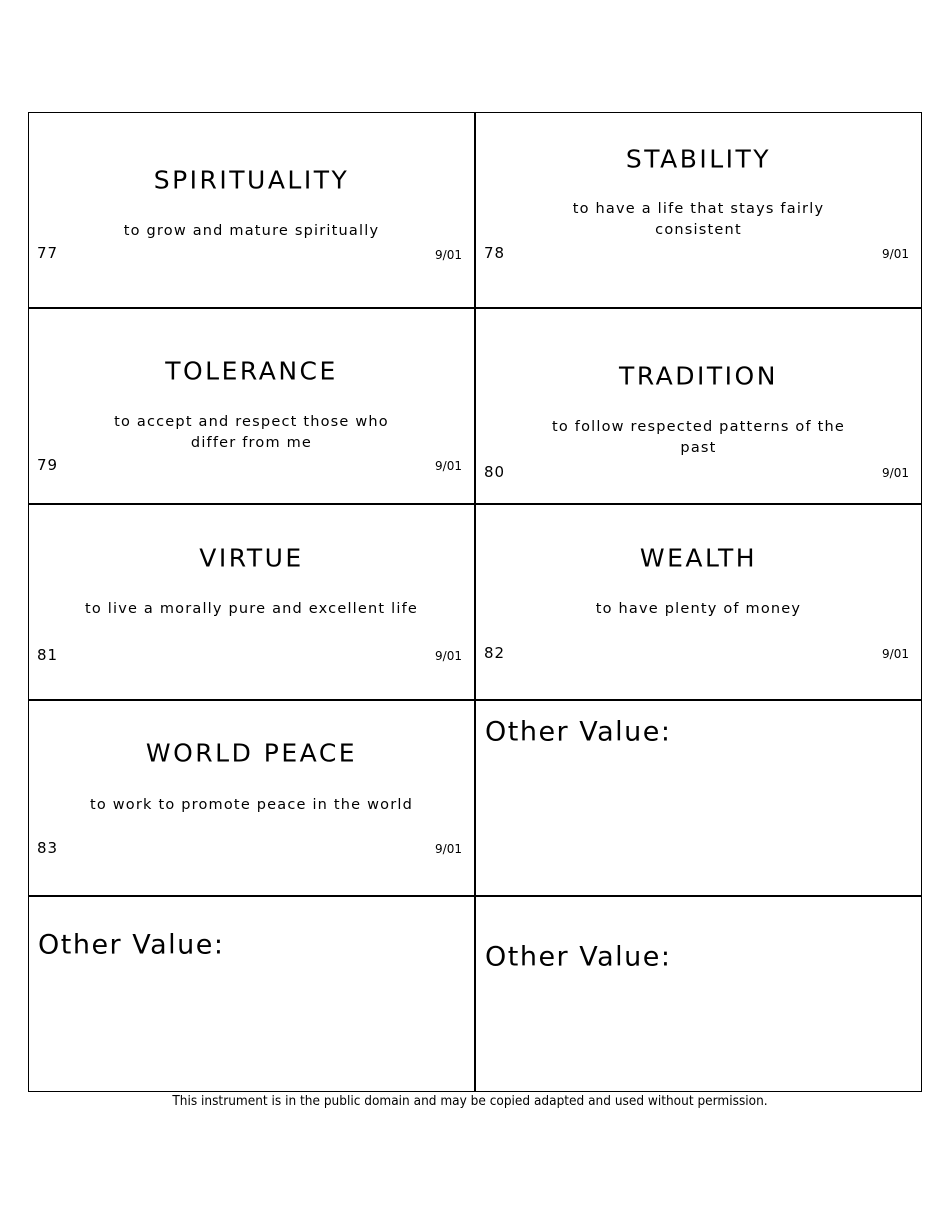 This screenshot has width=950, height=1230. Describe the element at coordinates (251, 753) in the screenshot. I see `card-title: WORLD PEACE` at that location.